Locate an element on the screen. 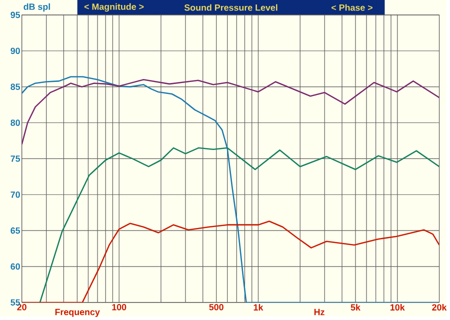  y-tick-label: 90 is located at coordinates (15, 51).